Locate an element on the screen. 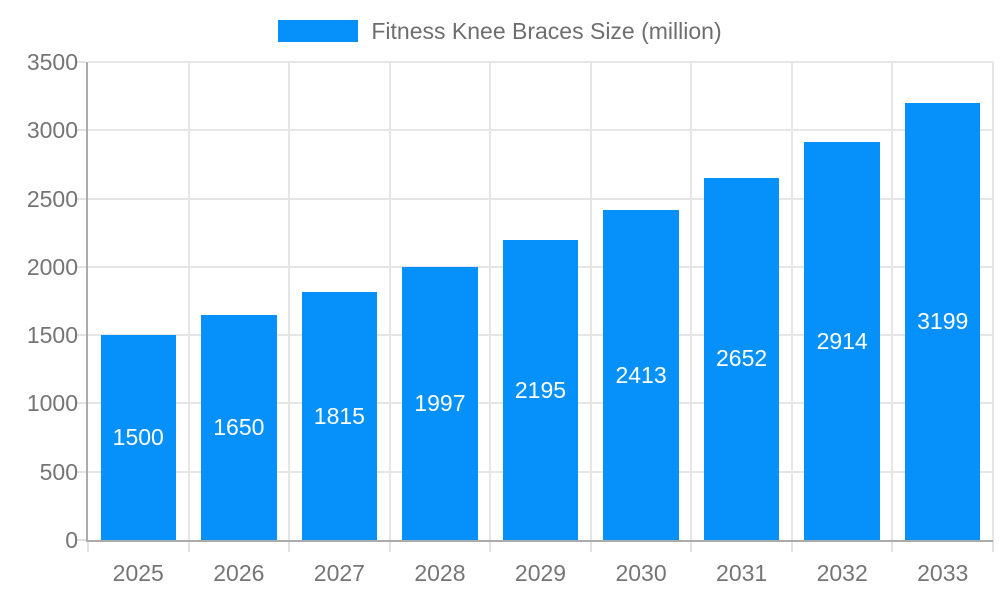  x-tick-label-2028: 2028 is located at coordinates (440, 573).